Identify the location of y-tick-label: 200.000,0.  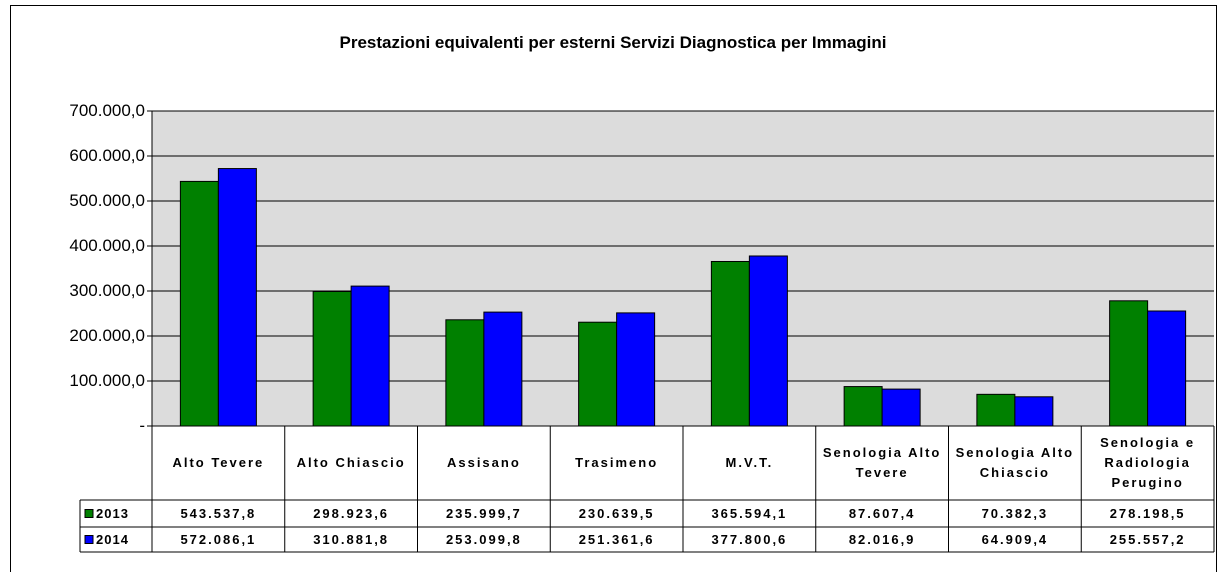
(107, 335).